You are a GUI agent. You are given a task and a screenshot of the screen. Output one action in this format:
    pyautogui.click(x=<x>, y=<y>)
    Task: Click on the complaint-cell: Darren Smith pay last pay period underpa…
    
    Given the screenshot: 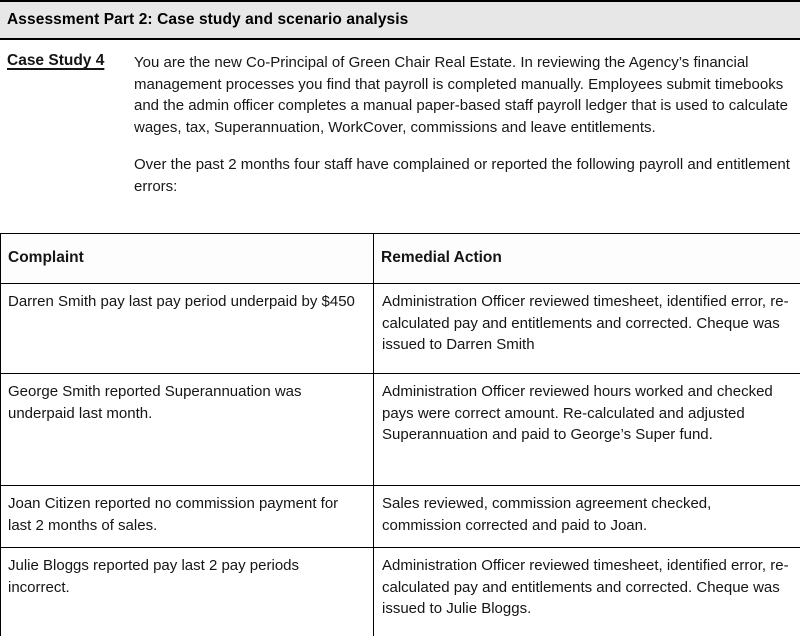 What is the action you would take?
    pyautogui.click(x=187, y=328)
    